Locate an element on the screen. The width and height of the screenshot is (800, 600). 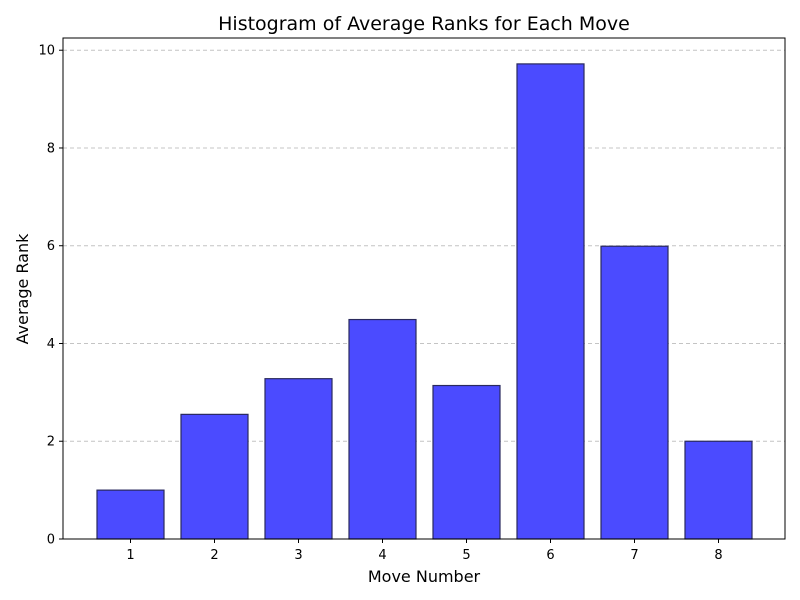
y-tick-label-10: 10 is located at coordinates (46, 51).